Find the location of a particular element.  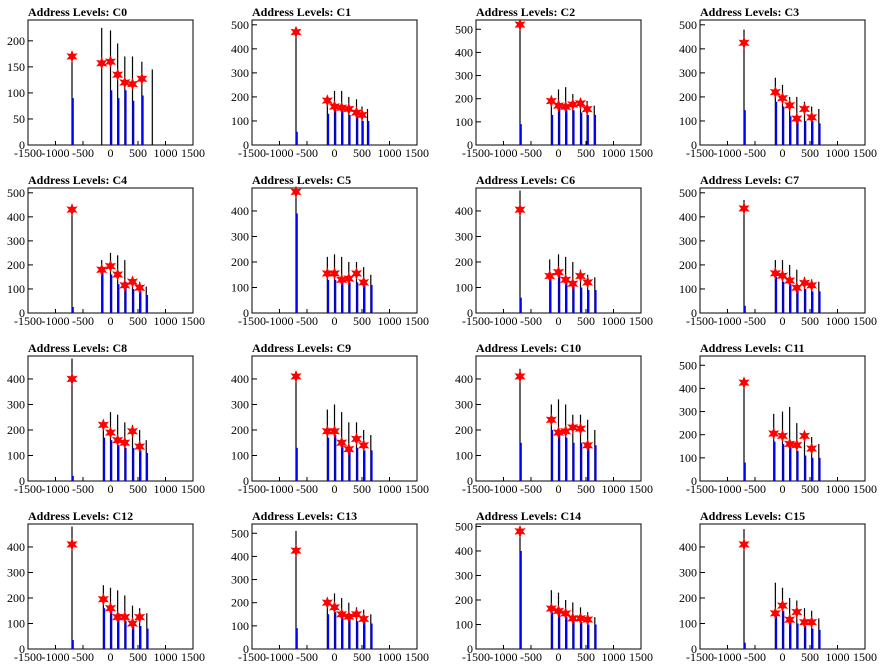

plot-title: Address Levels: C15 is located at coordinates (752, 516).